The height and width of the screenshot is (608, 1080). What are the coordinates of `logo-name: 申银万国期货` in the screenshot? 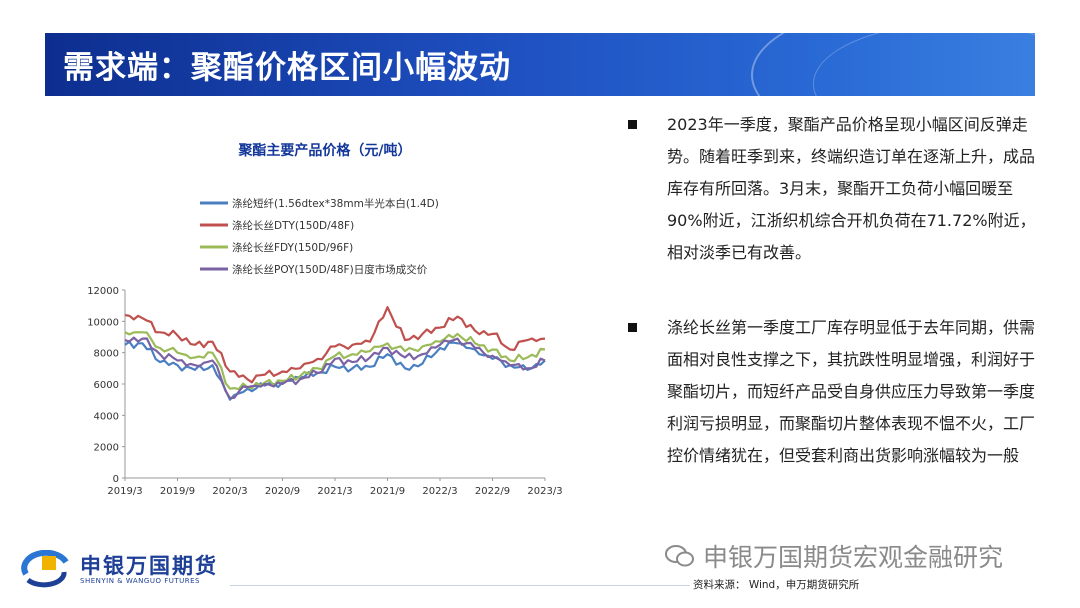 It's located at (149, 566).